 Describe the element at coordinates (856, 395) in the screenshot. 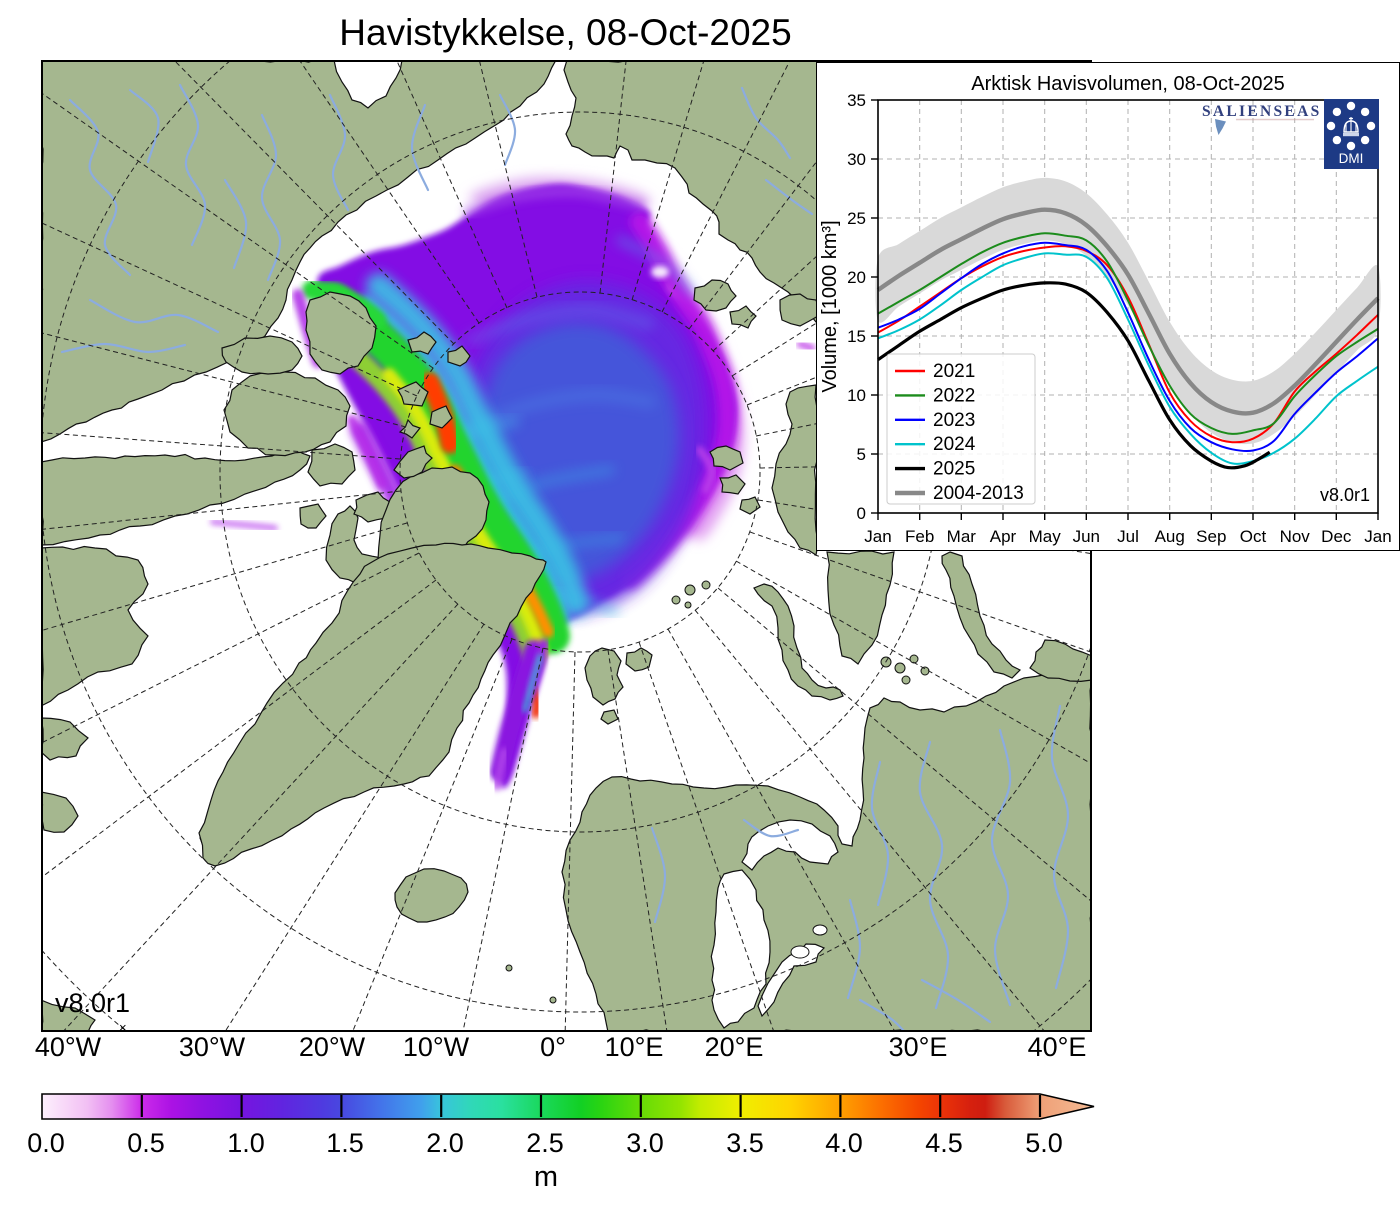

I see `svg-text: 10` at that location.